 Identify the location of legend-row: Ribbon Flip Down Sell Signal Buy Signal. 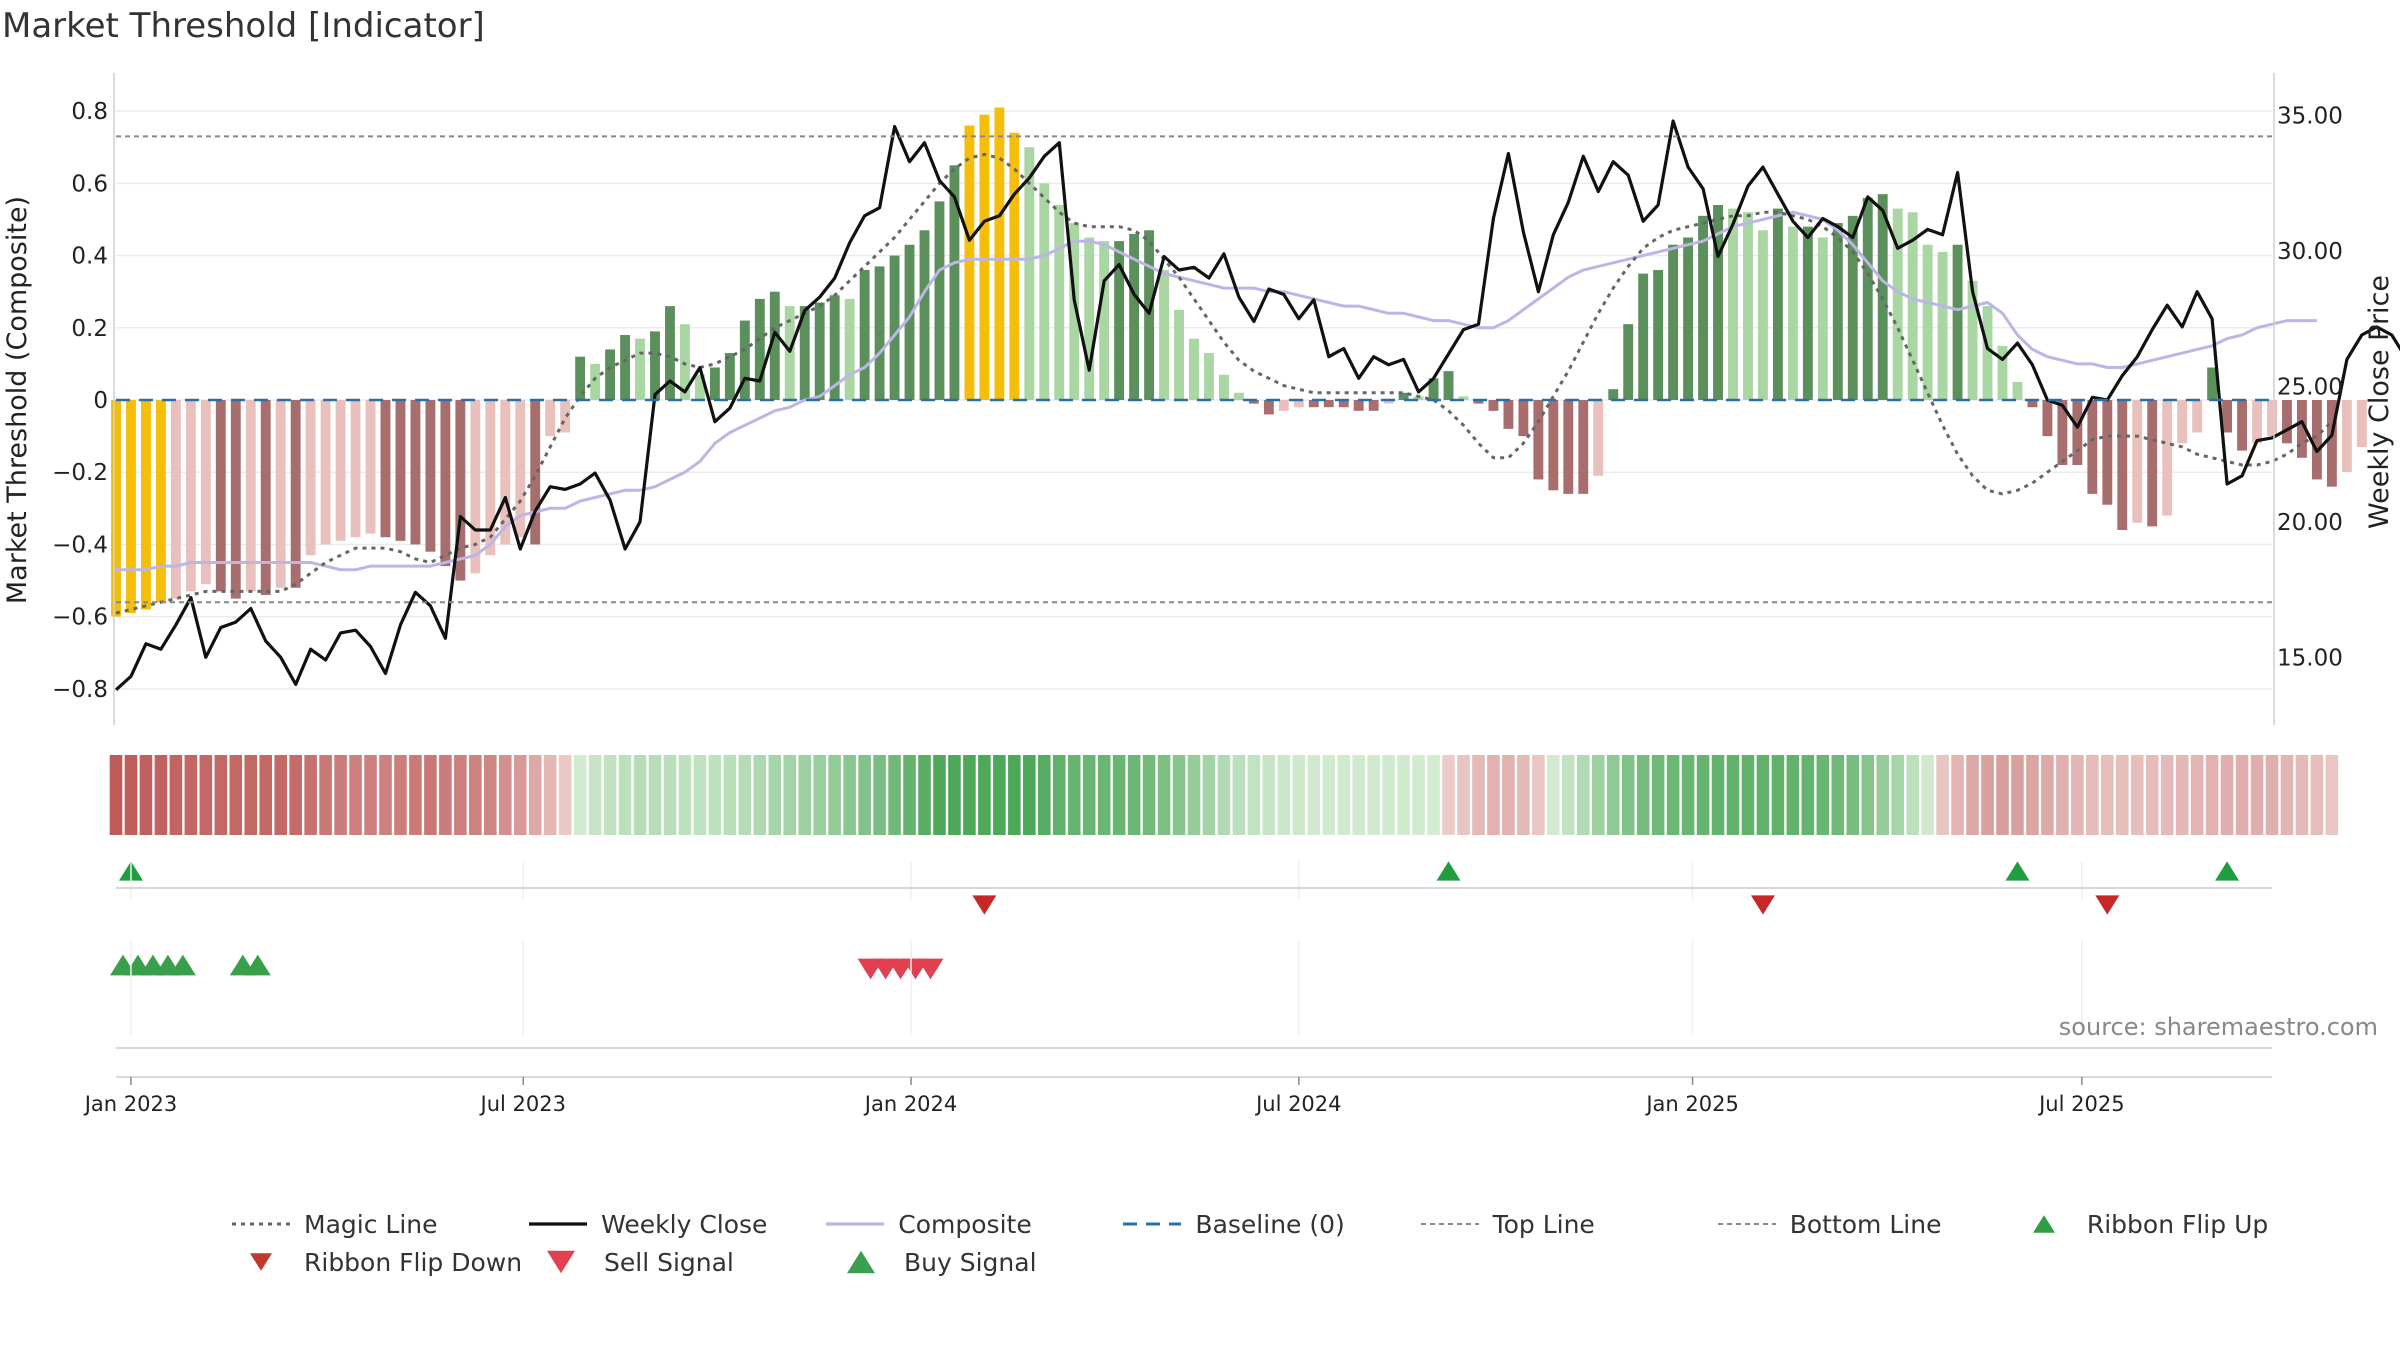
(1270, 1262).